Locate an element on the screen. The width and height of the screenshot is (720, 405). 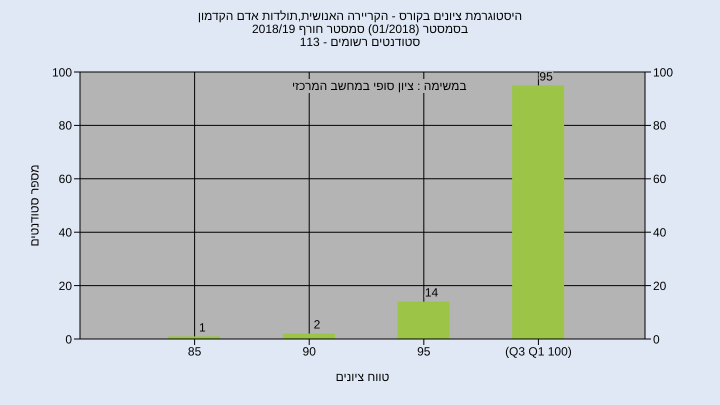
y-tick-label: 80 is located at coordinates (65, 125).